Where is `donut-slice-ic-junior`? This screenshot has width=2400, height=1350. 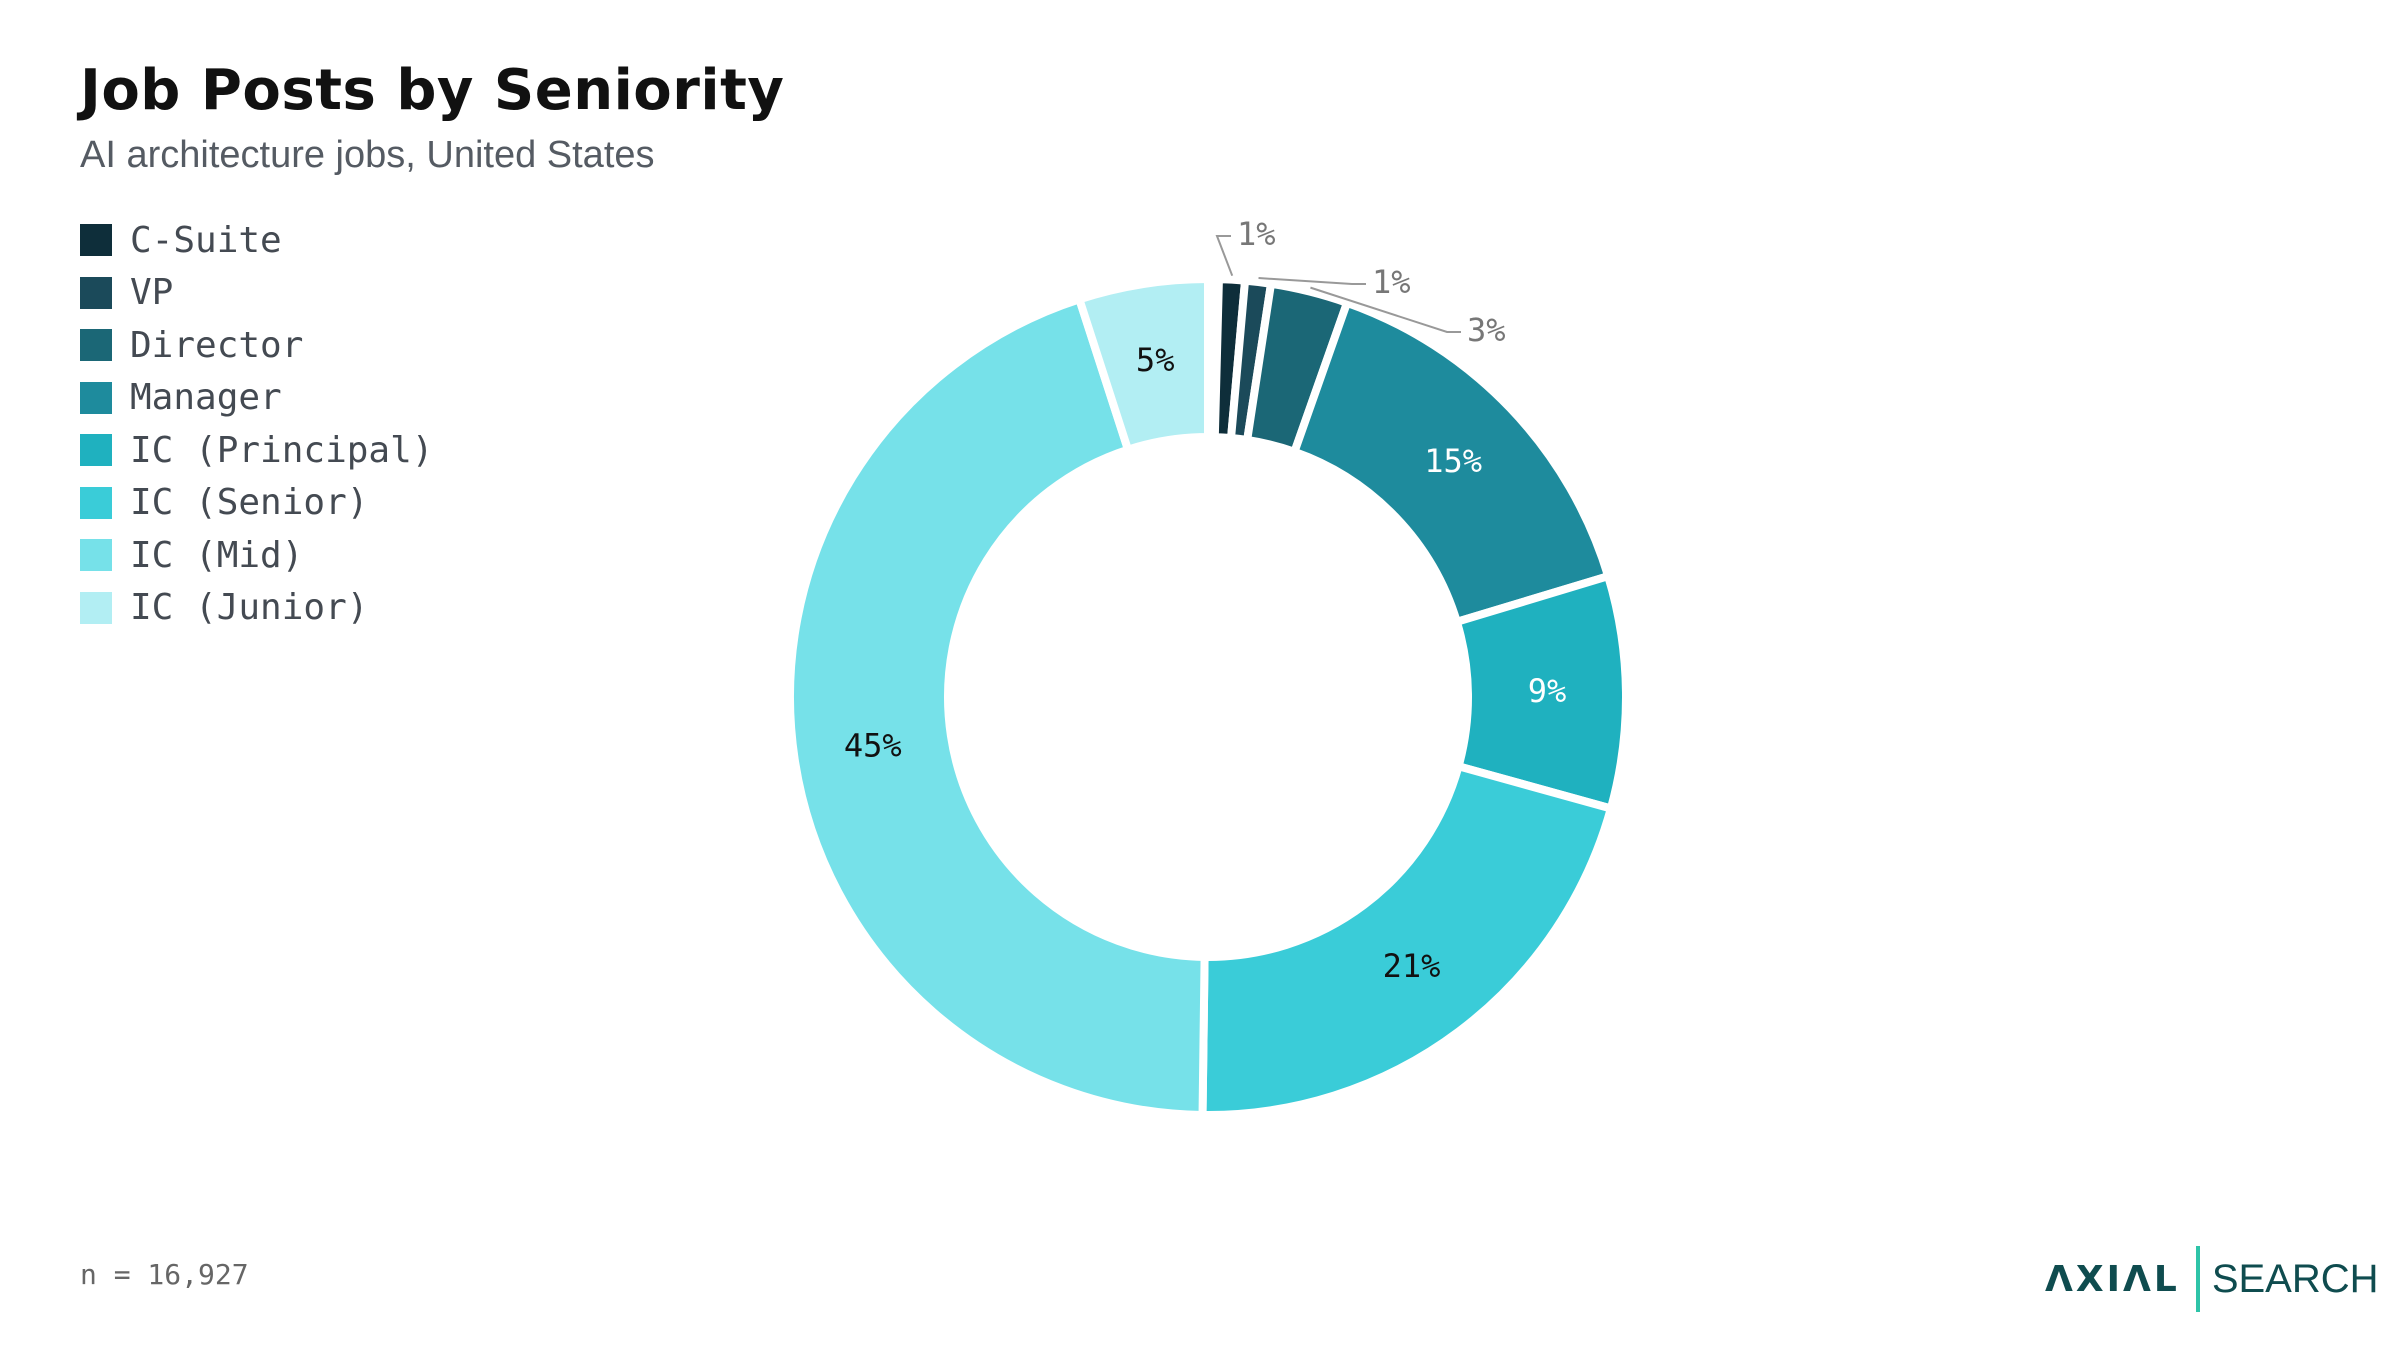 donut-slice-ic-junior is located at coordinates (1143, 364).